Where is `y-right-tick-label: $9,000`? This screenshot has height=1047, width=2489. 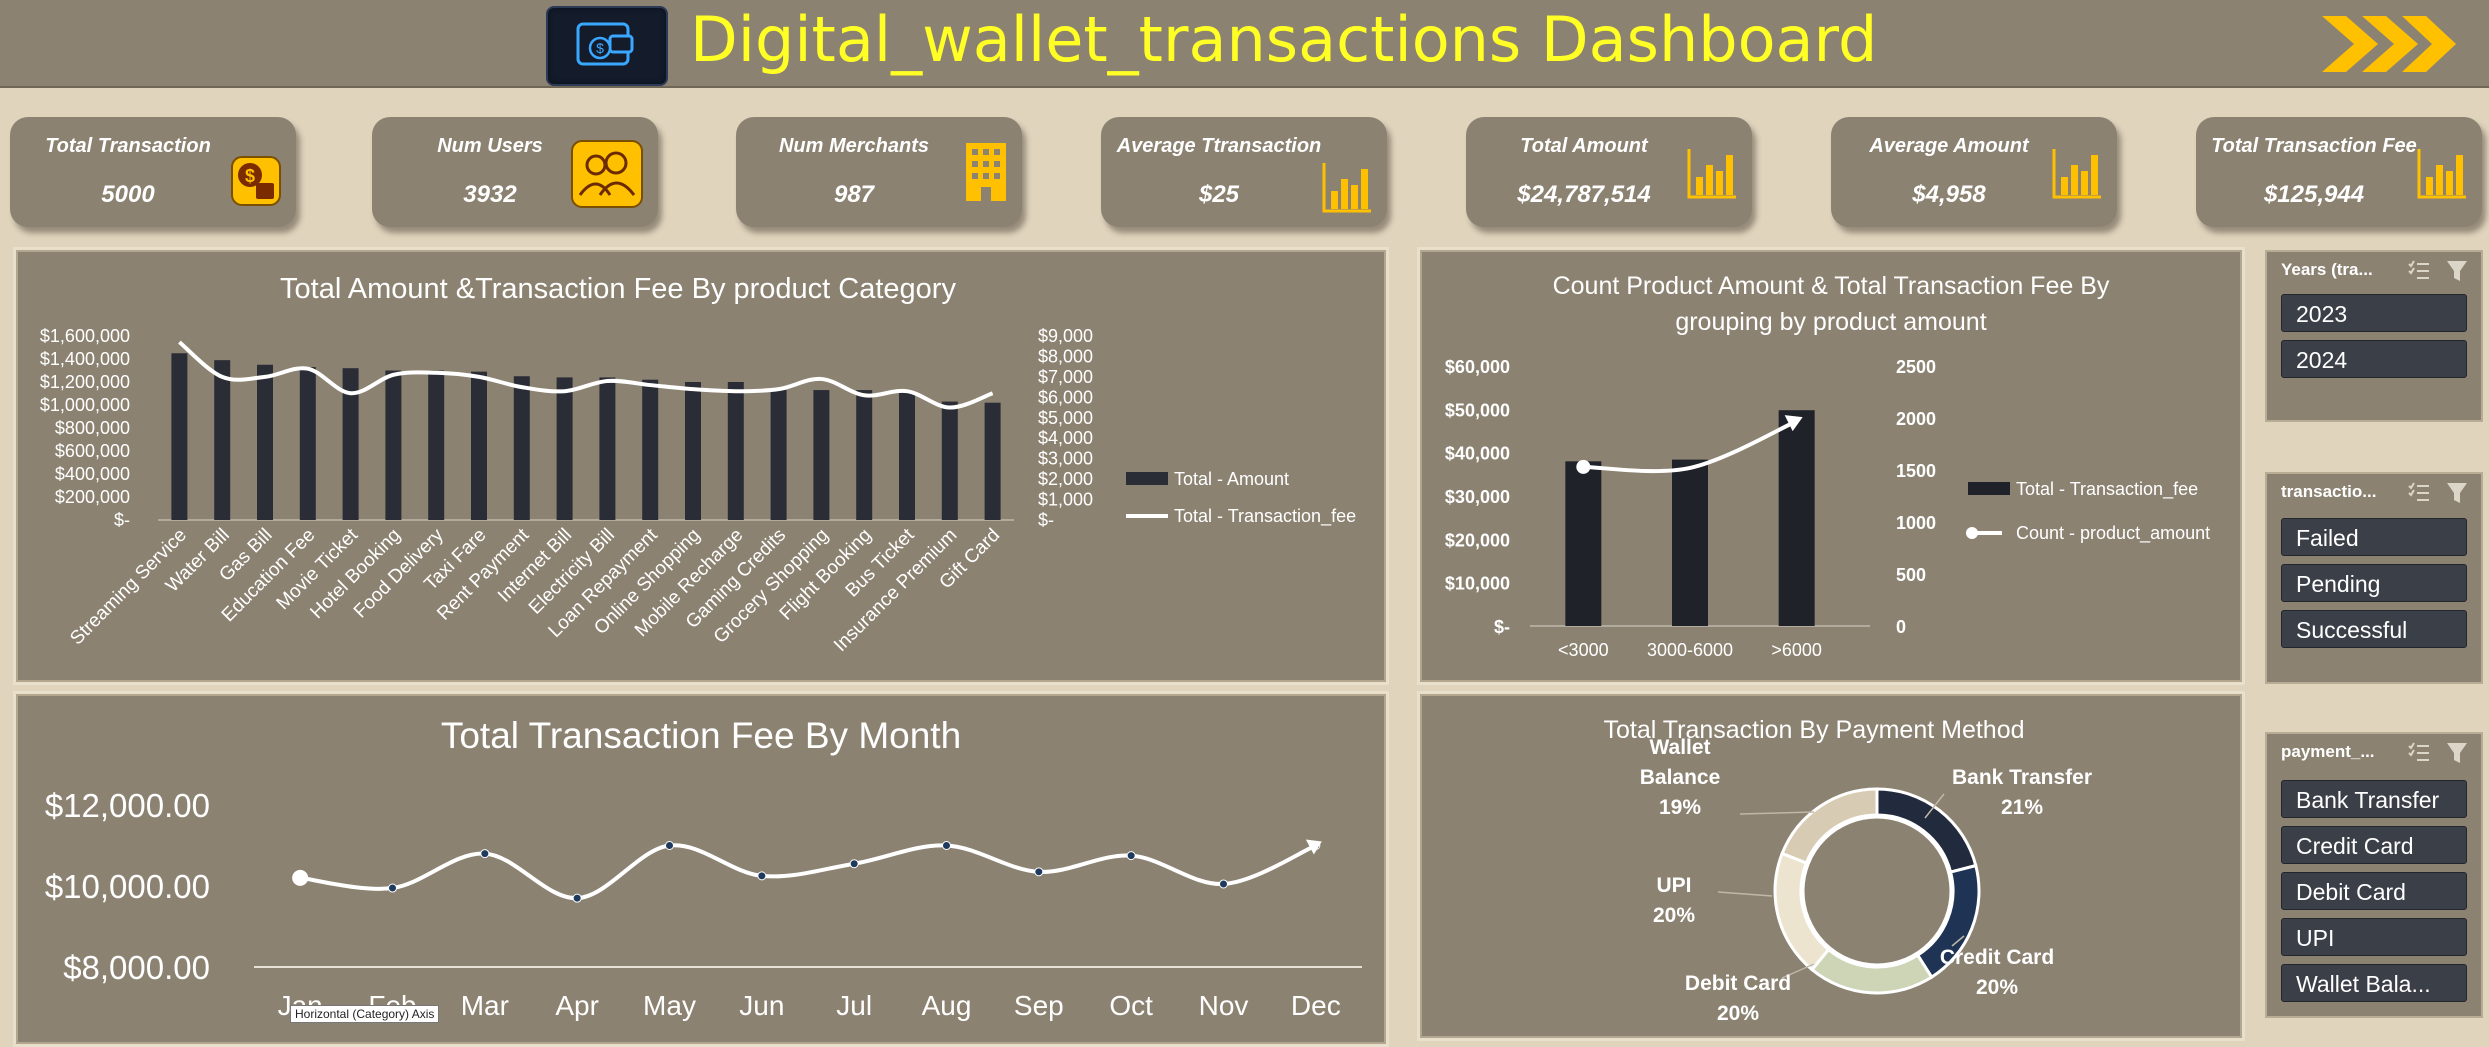
y-right-tick-label: $9,000 is located at coordinates (1065, 336).